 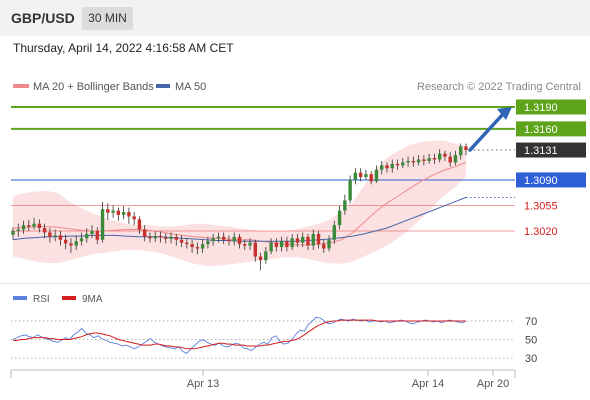 I want to click on rsi-line, so click(x=239, y=335).